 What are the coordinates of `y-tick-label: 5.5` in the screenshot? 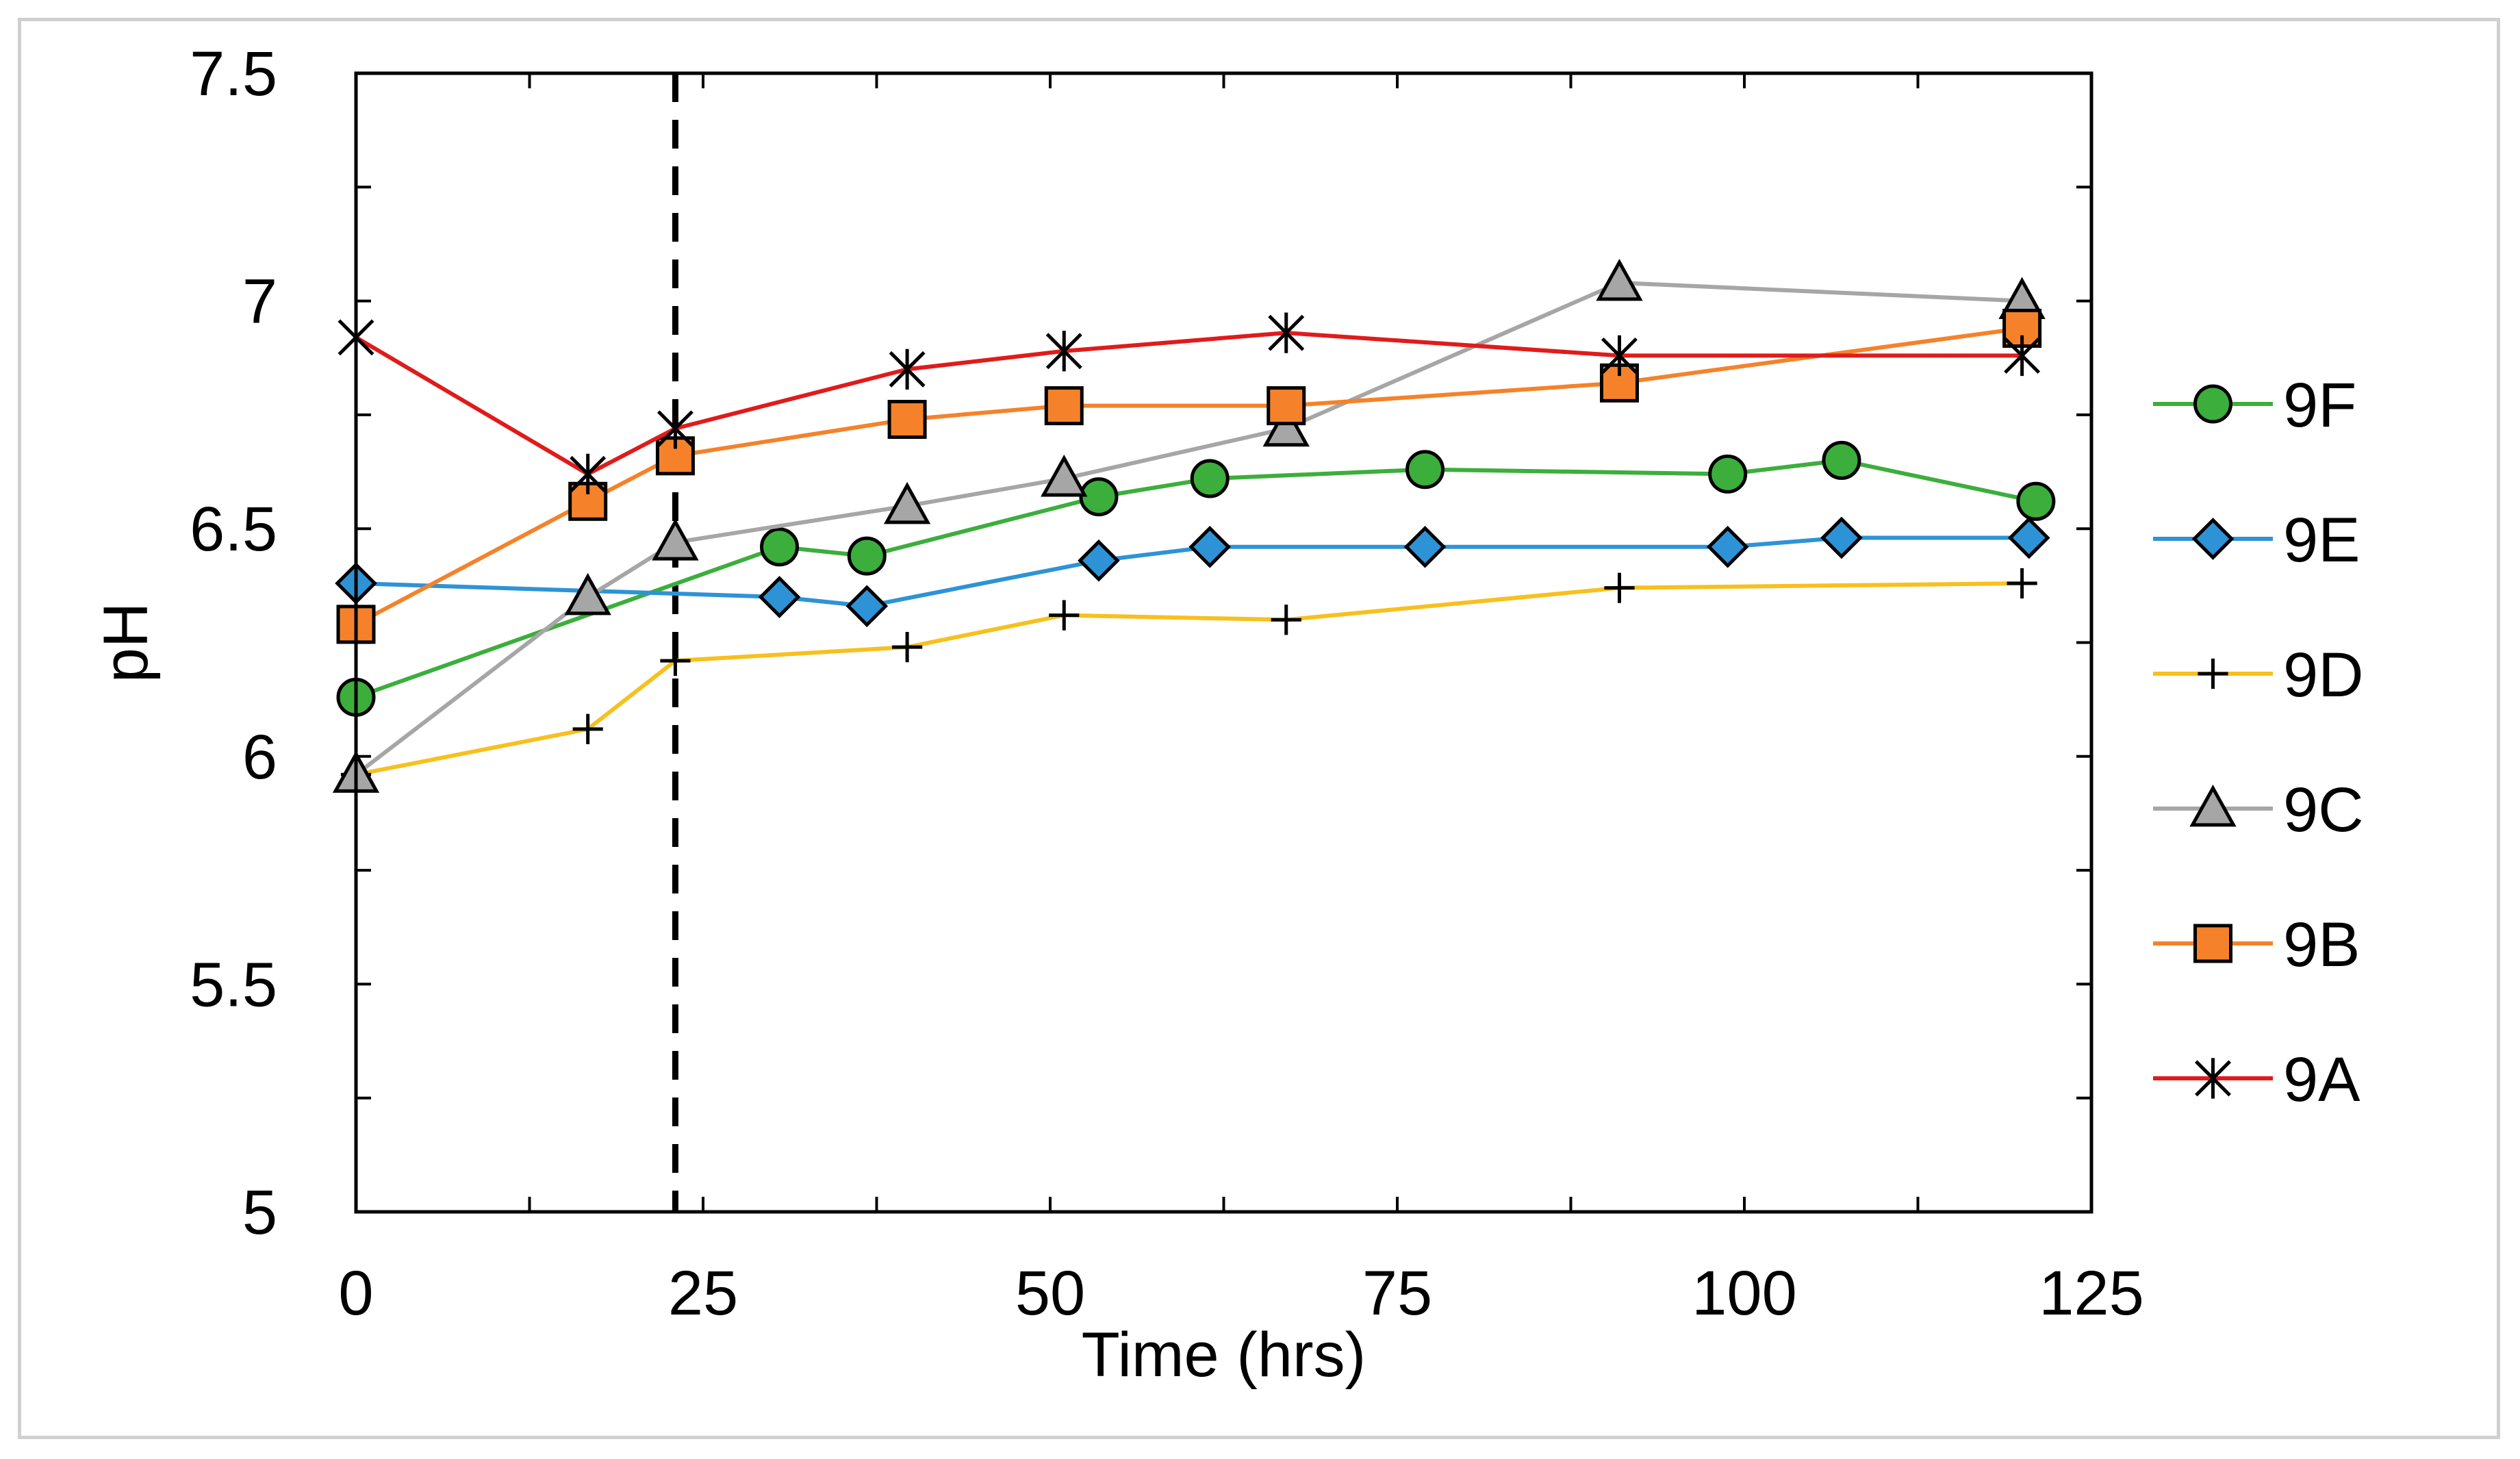 It's located at (233, 984).